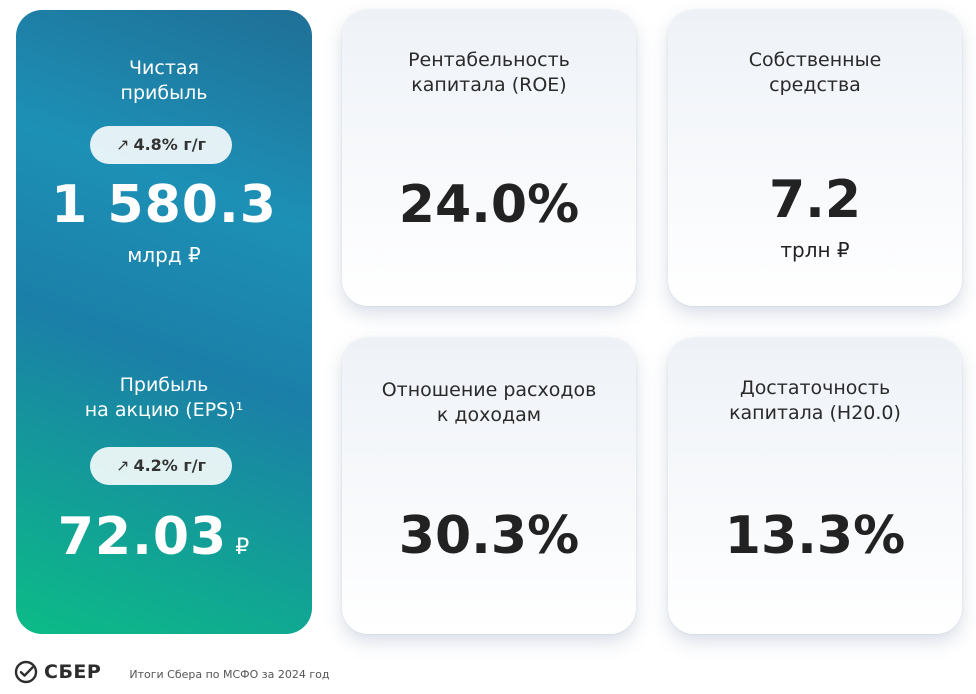  I want to click on eps-change-badge: ↗ 4.2% г/г, so click(161, 466).